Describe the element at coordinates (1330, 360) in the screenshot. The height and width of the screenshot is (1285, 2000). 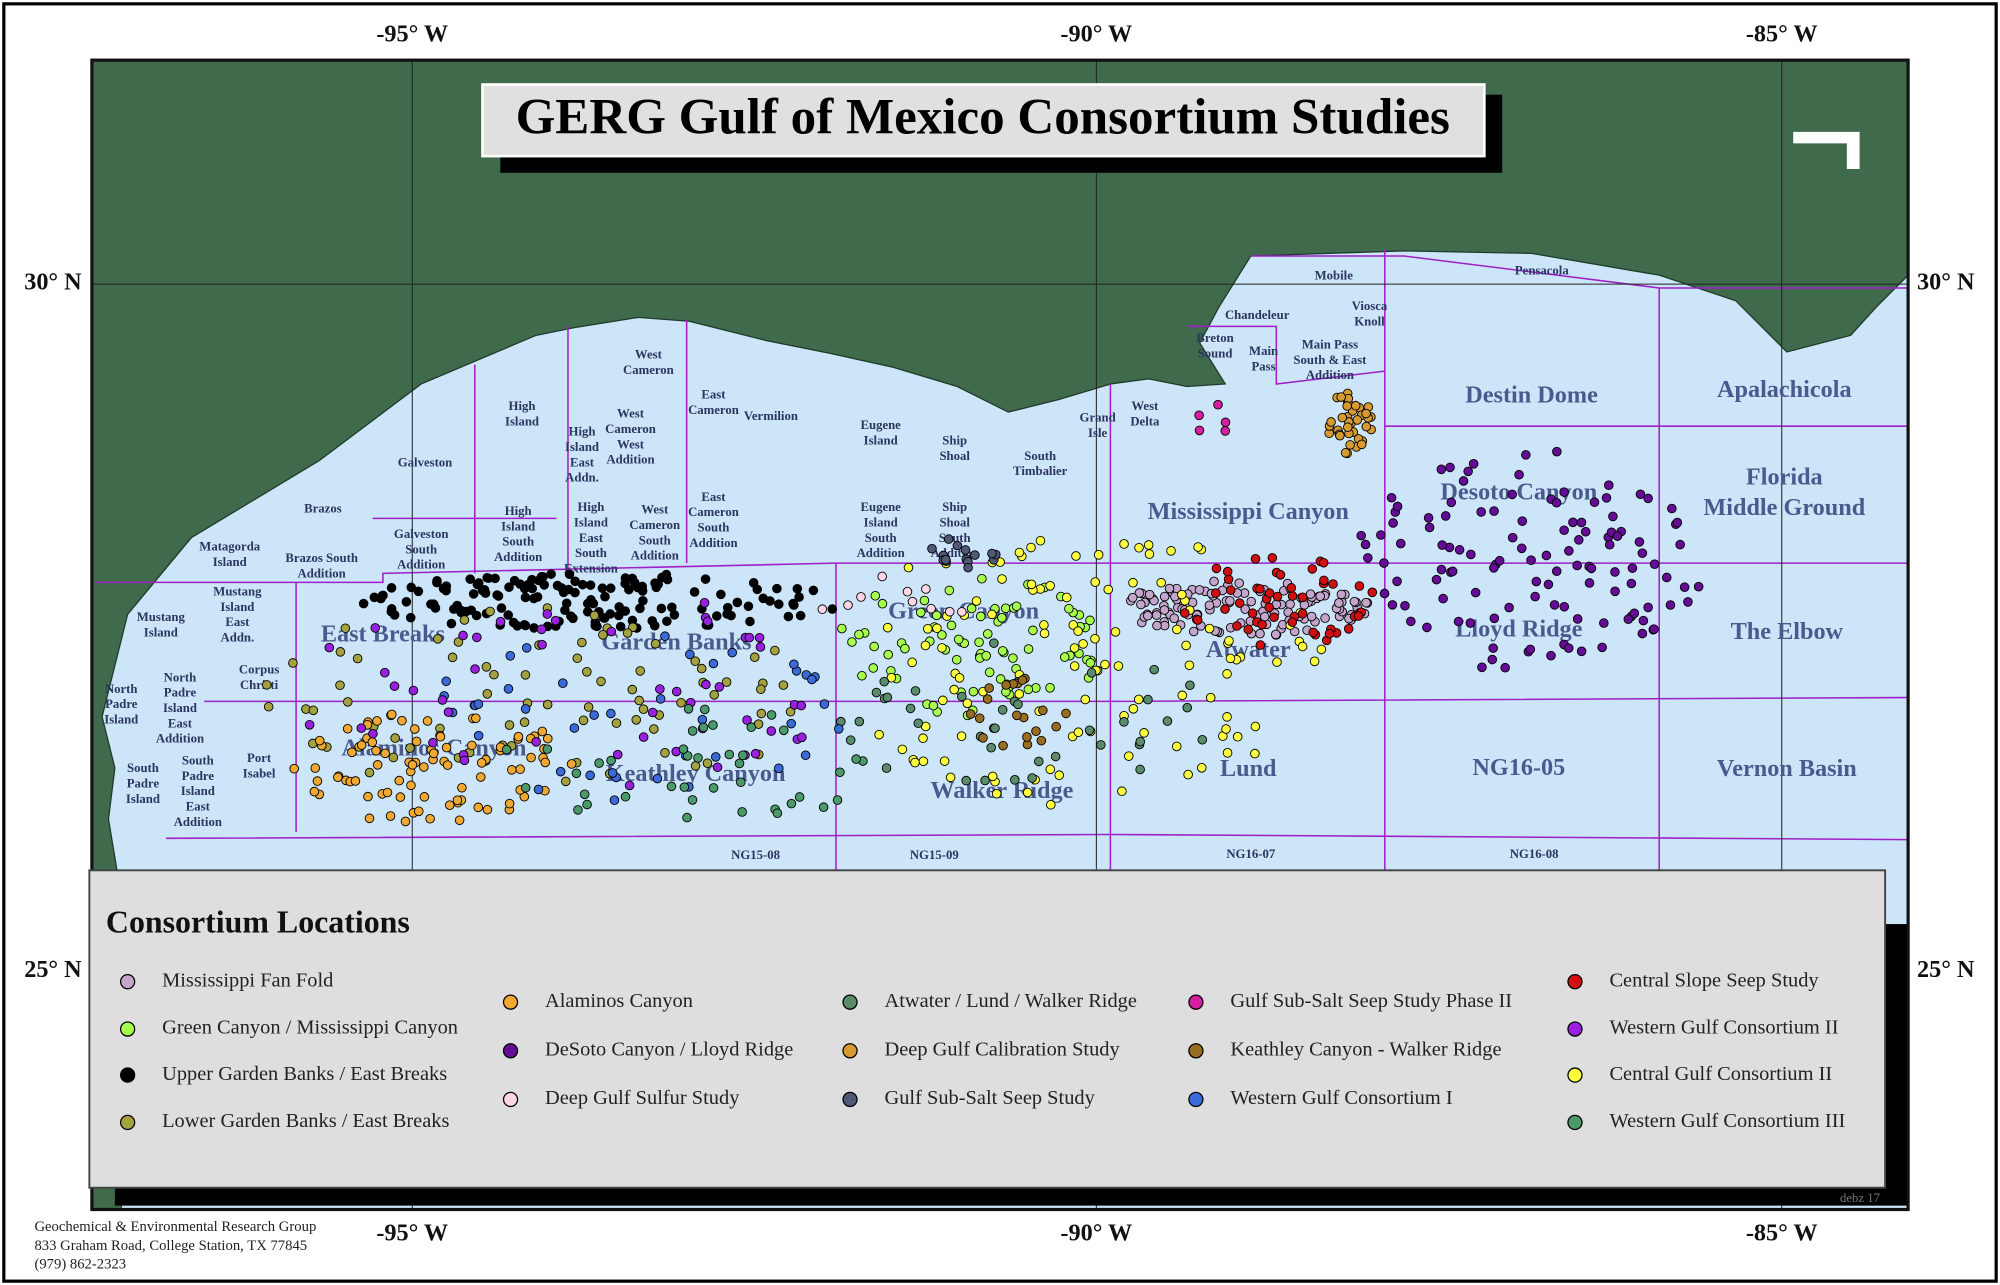
I see `area-label: South & East` at that location.